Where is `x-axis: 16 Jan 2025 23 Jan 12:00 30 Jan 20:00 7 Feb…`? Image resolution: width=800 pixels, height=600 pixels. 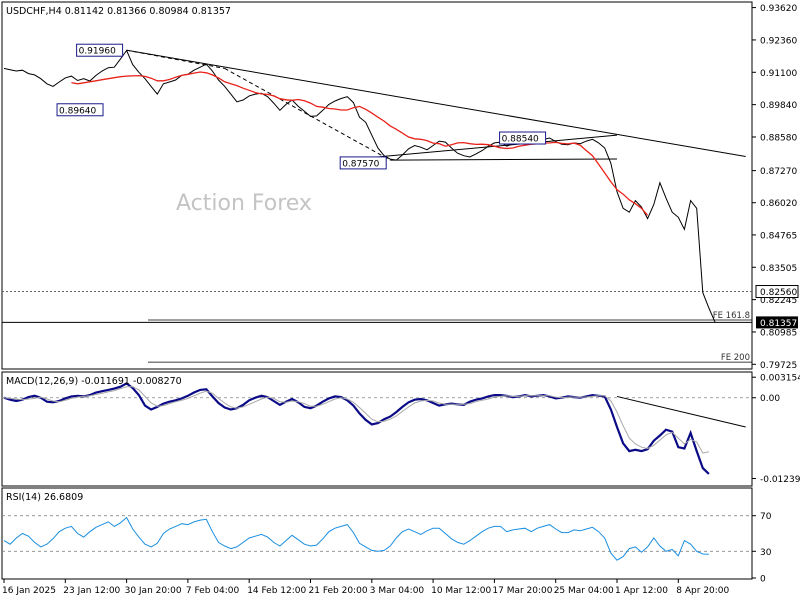
x-axis: 16 Jan 2025 23 Jan 12:00 30 Jan 20:00 7 Feb… is located at coordinates (366, 587).